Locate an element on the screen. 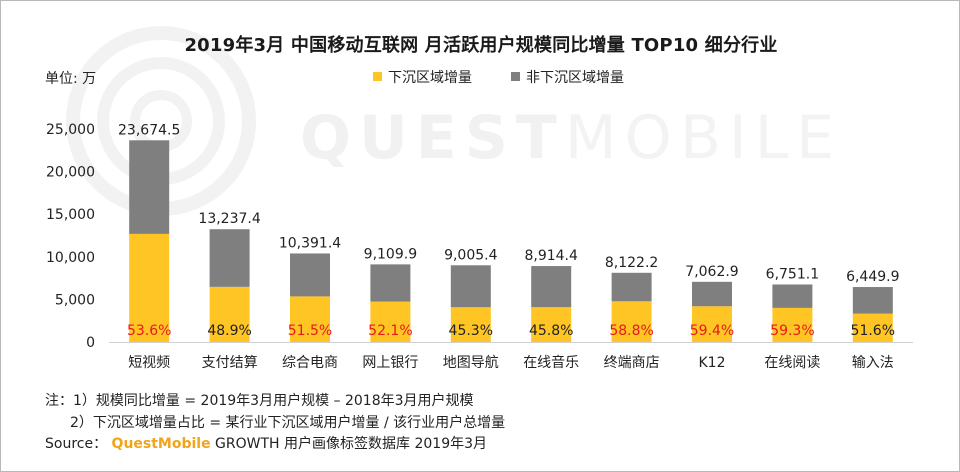  source-prefix: Source： is located at coordinates (76, 444).